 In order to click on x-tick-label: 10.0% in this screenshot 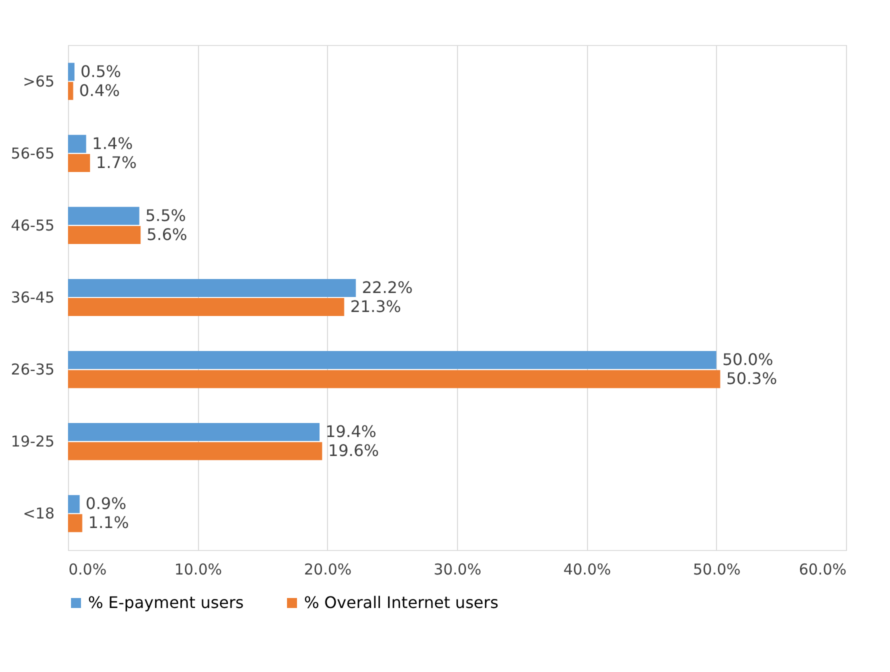, I will do `click(198, 569)`.